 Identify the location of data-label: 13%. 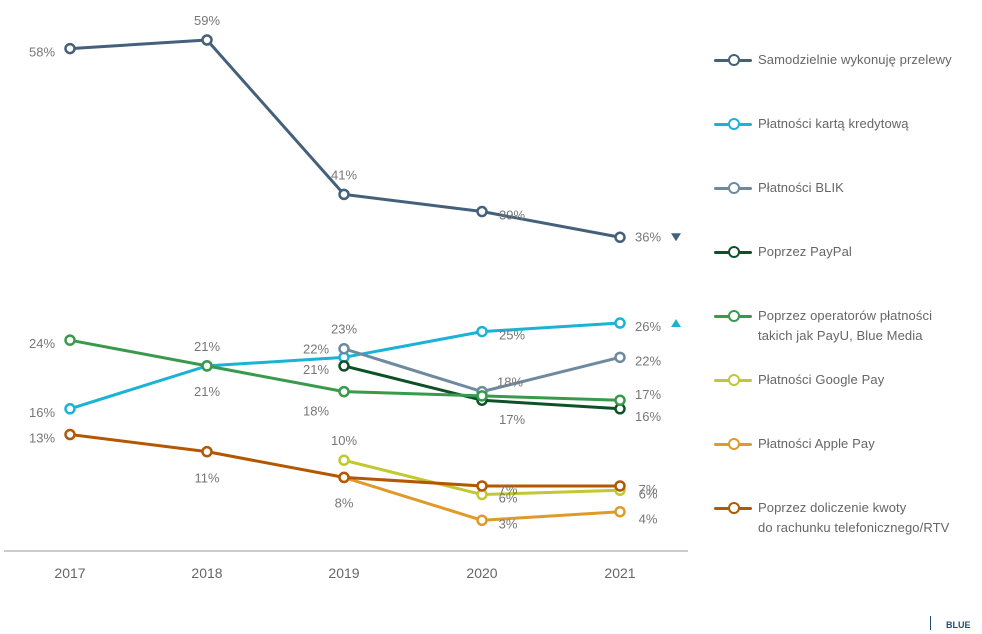
(42, 438).